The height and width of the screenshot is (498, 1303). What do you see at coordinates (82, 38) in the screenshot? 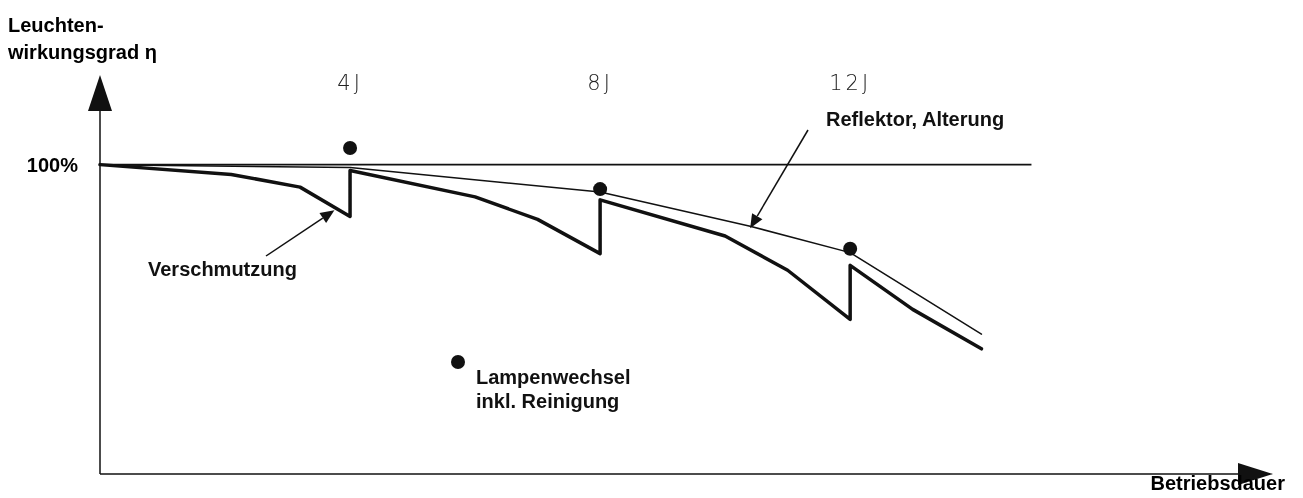
I see `y-axis-title: Leuchten- wirkungsgrad η` at bounding box center [82, 38].